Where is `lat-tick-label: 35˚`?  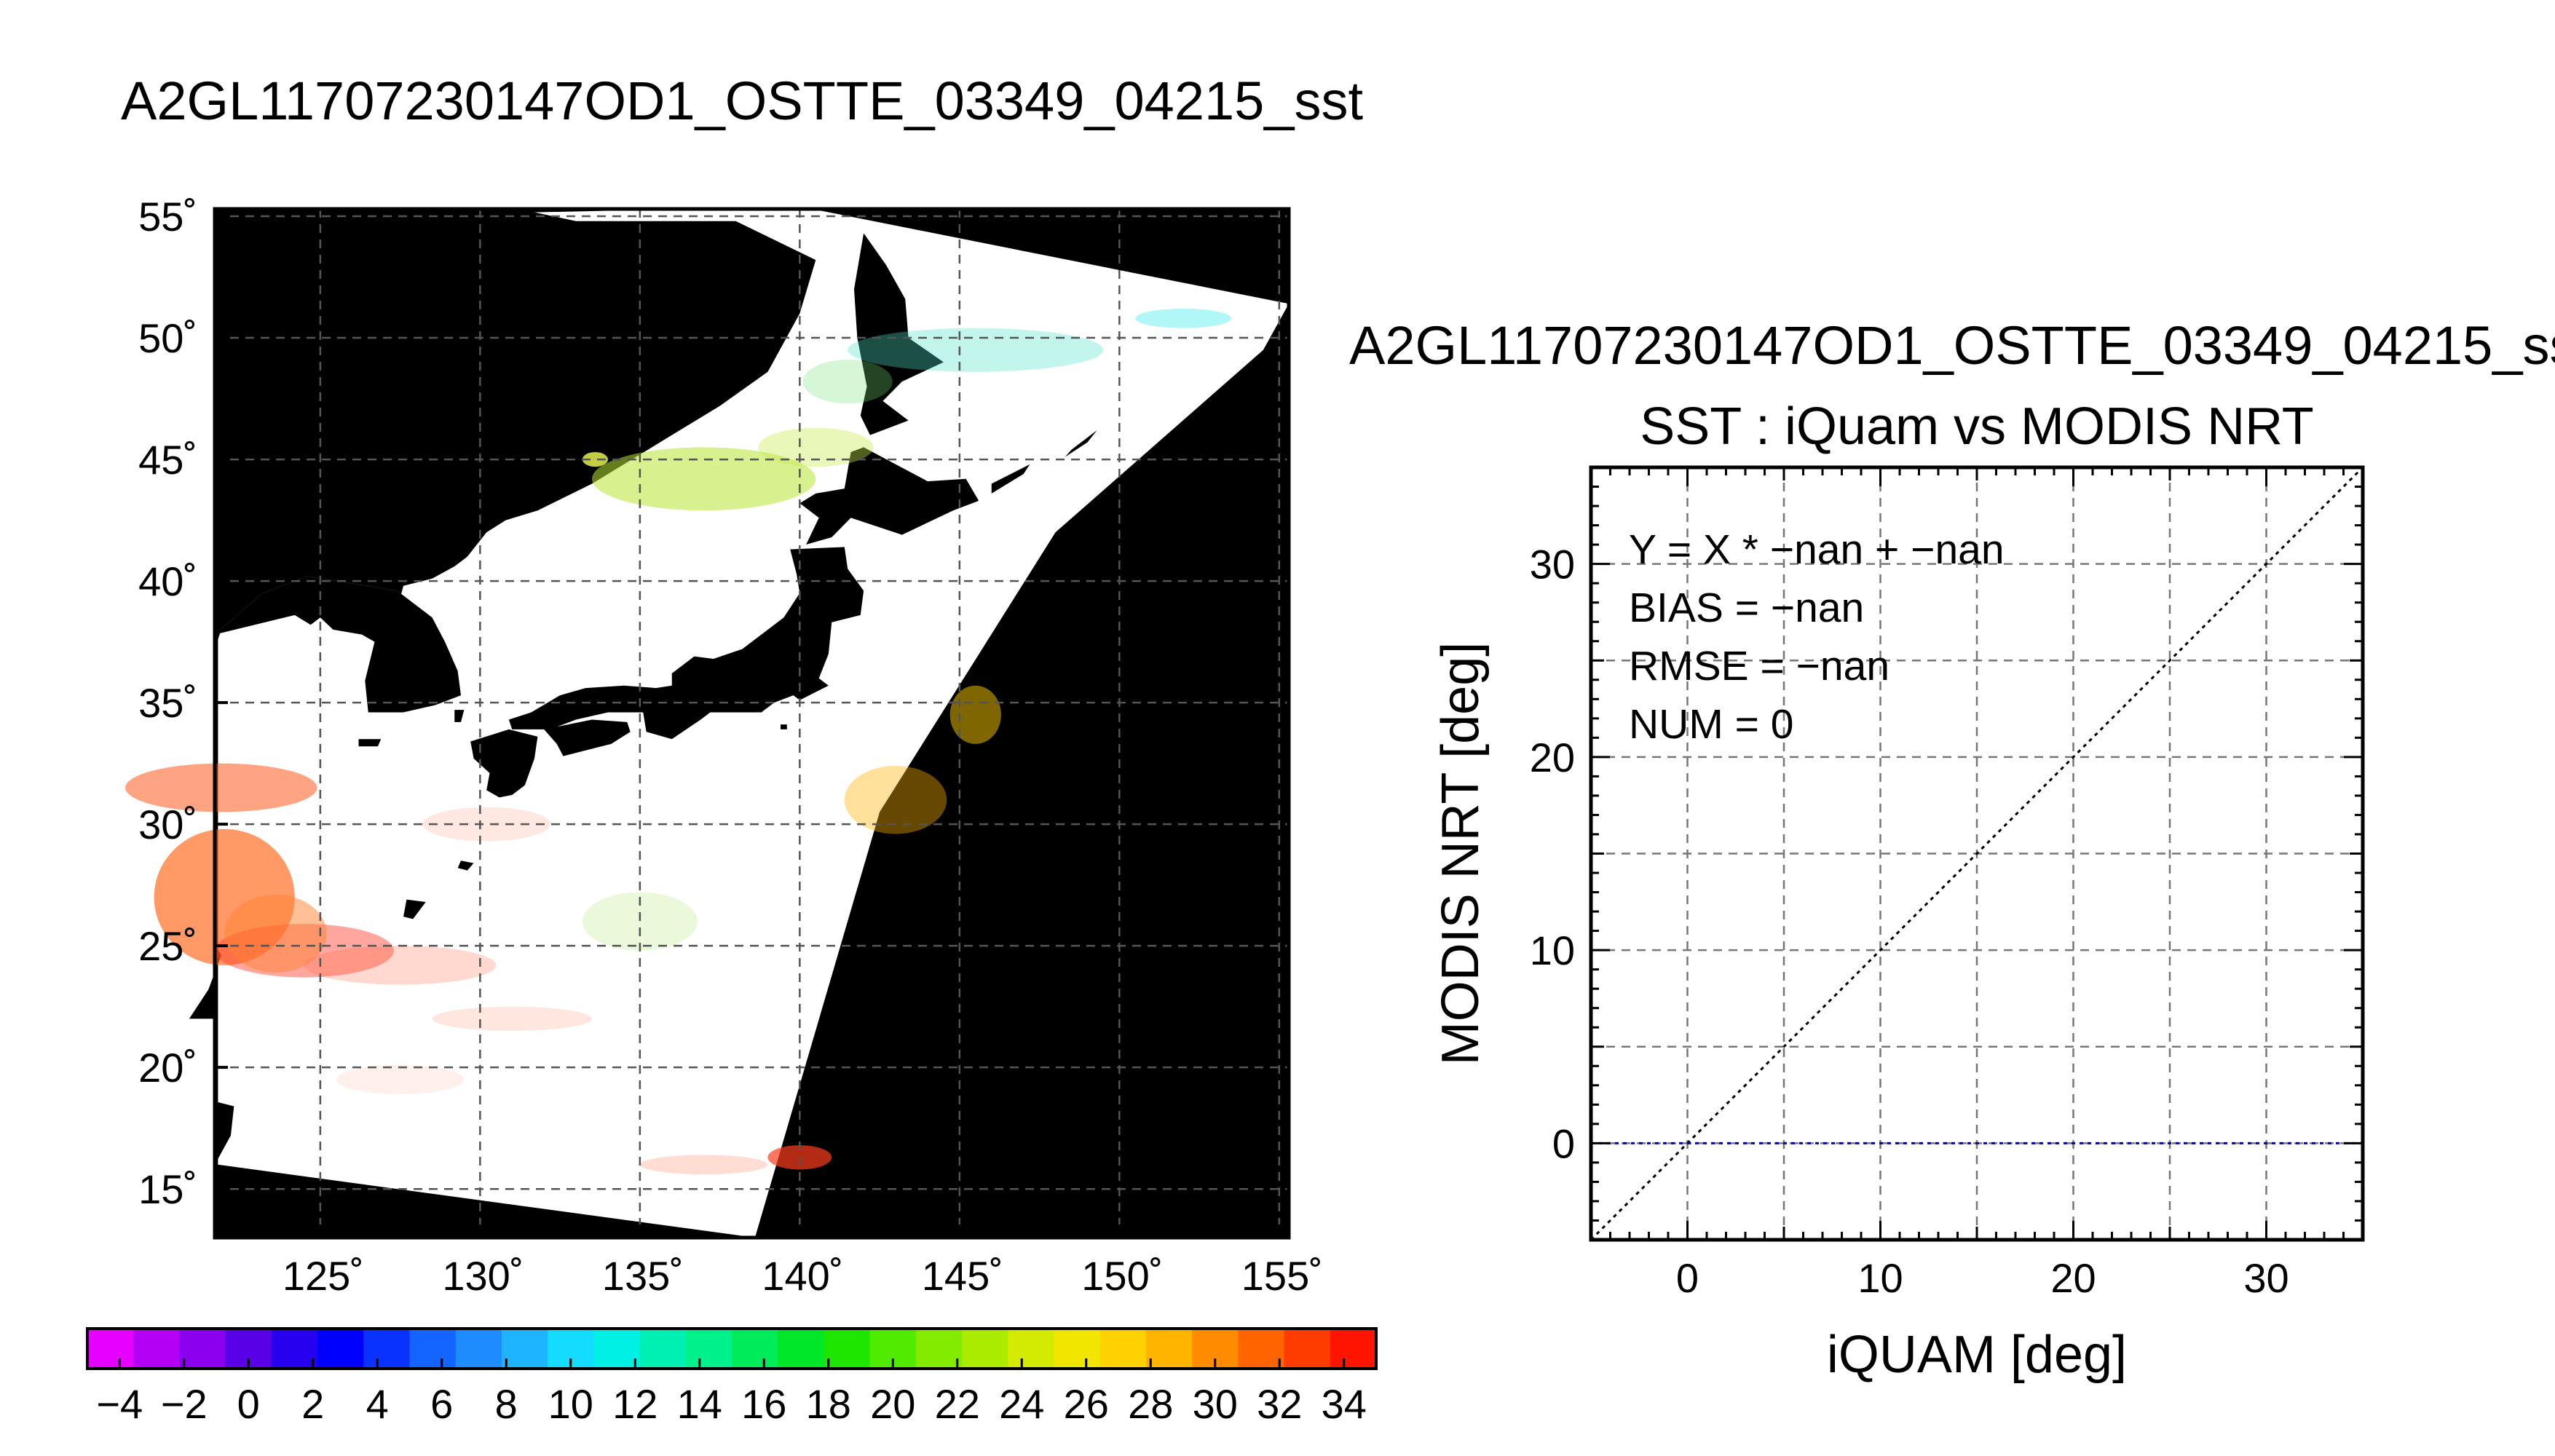
lat-tick-label: 35˚ is located at coordinates (167, 703).